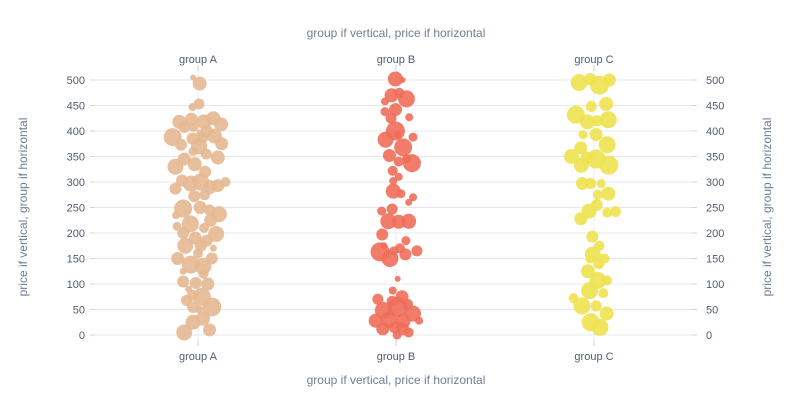 This screenshot has width=792, height=415. Describe the element at coordinates (593, 357) in the screenshot. I see `x-tick-label-bottom: group C` at that location.